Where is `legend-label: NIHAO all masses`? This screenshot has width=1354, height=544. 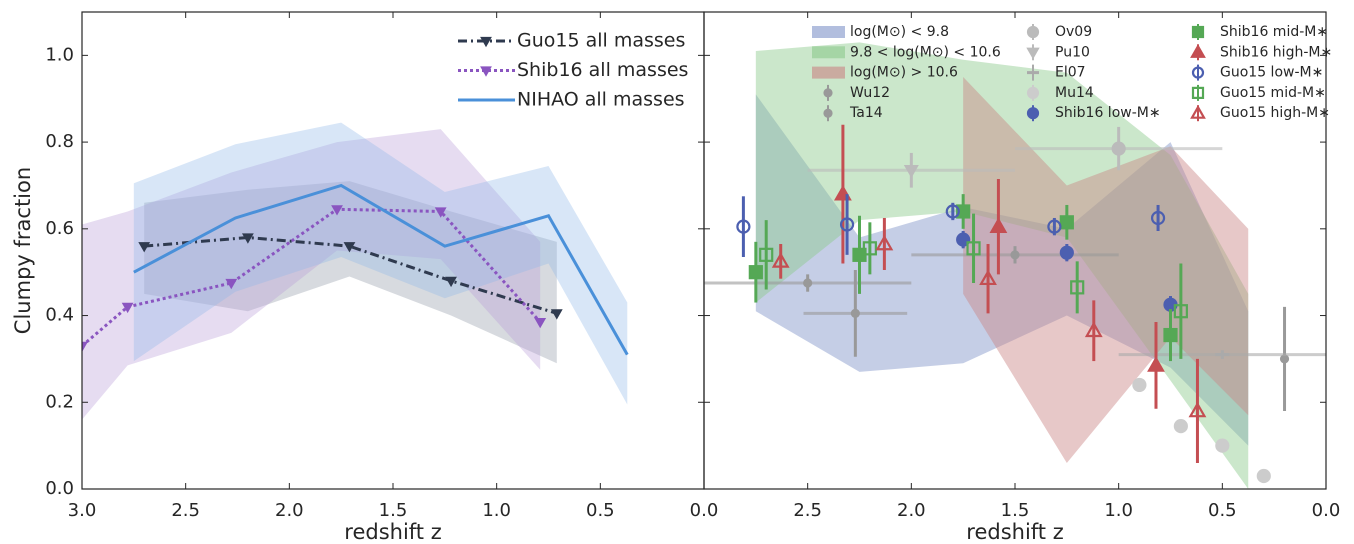
legend-label: NIHAO all masses is located at coordinates (601, 100).